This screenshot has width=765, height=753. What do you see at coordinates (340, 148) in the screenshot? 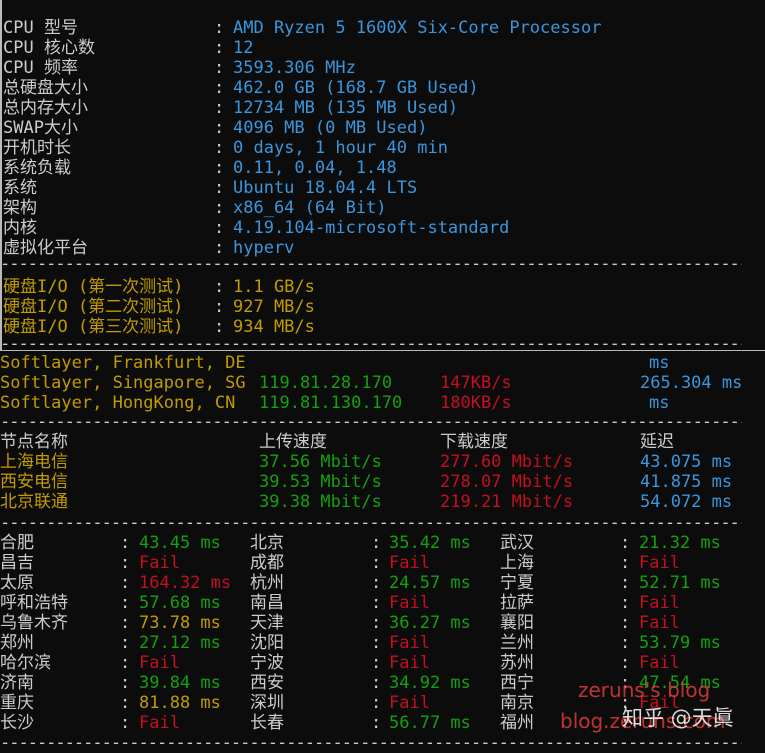
I see `info-value: 0 days, 1 hour 40 min` at bounding box center [340, 148].